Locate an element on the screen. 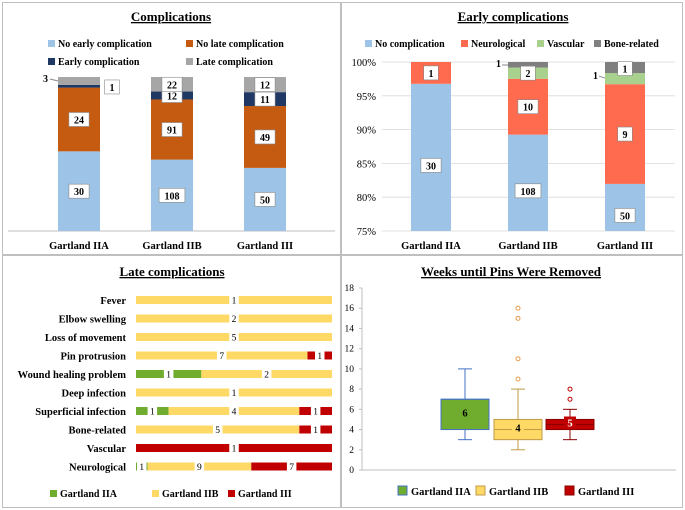  chart3-label-1-1: 2 is located at coordinates (234, 320).